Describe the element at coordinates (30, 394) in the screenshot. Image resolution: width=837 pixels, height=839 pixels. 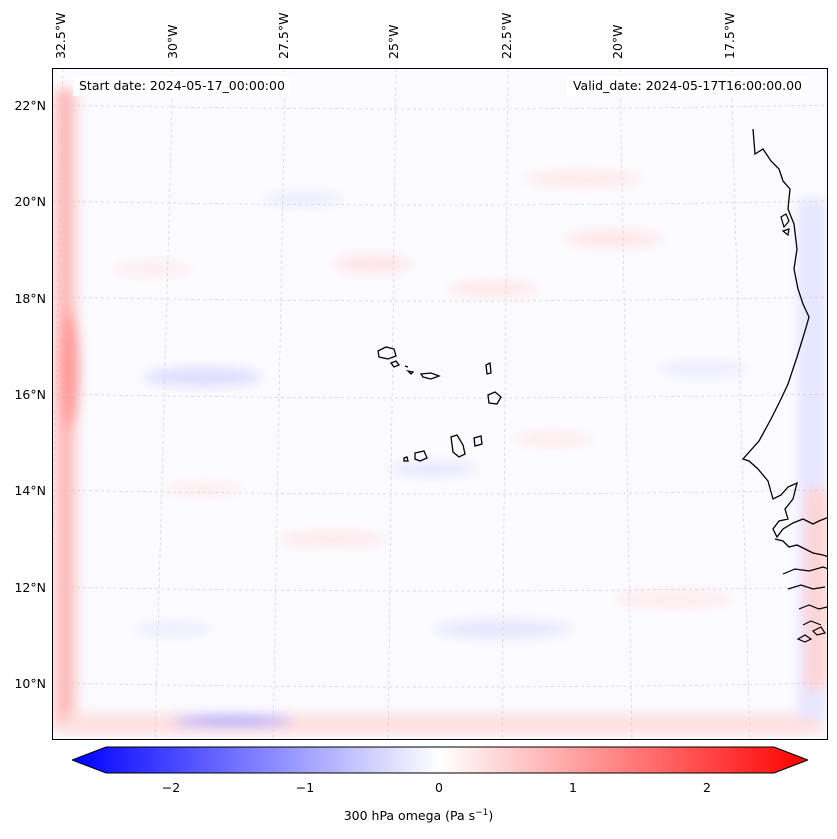
I see `lat-label-16n: 16°N` at that location.